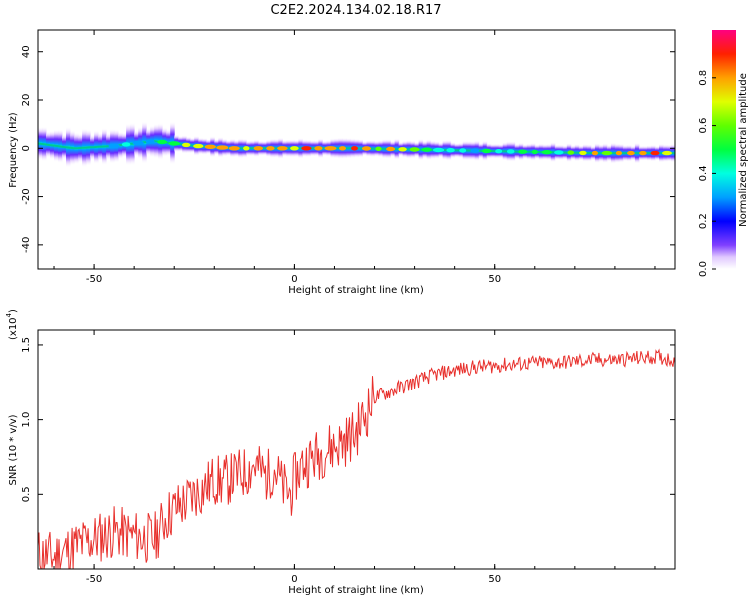 The height and width of the screenshot is (600, 750). I want to click on y-tick-label: 0.5, so click(26, 494).